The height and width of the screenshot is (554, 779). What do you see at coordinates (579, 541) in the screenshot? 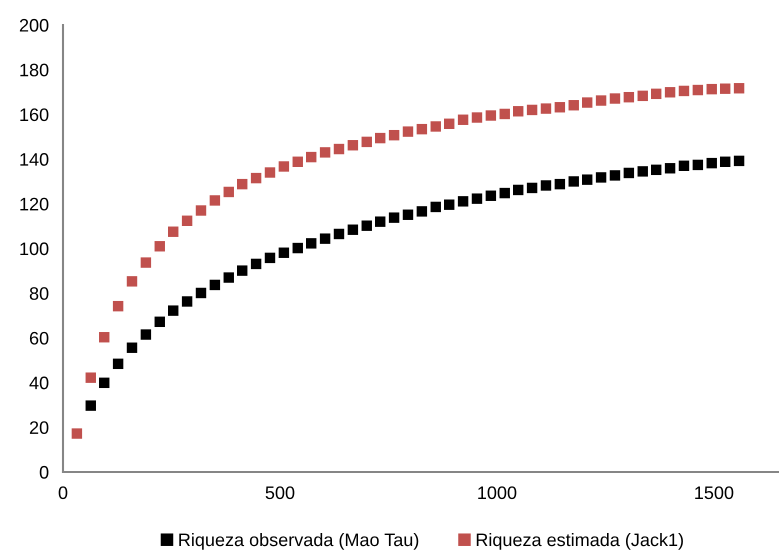
I see `legend-label: Riqueza estimada (Jack1)` at bounding box center [579, 541].